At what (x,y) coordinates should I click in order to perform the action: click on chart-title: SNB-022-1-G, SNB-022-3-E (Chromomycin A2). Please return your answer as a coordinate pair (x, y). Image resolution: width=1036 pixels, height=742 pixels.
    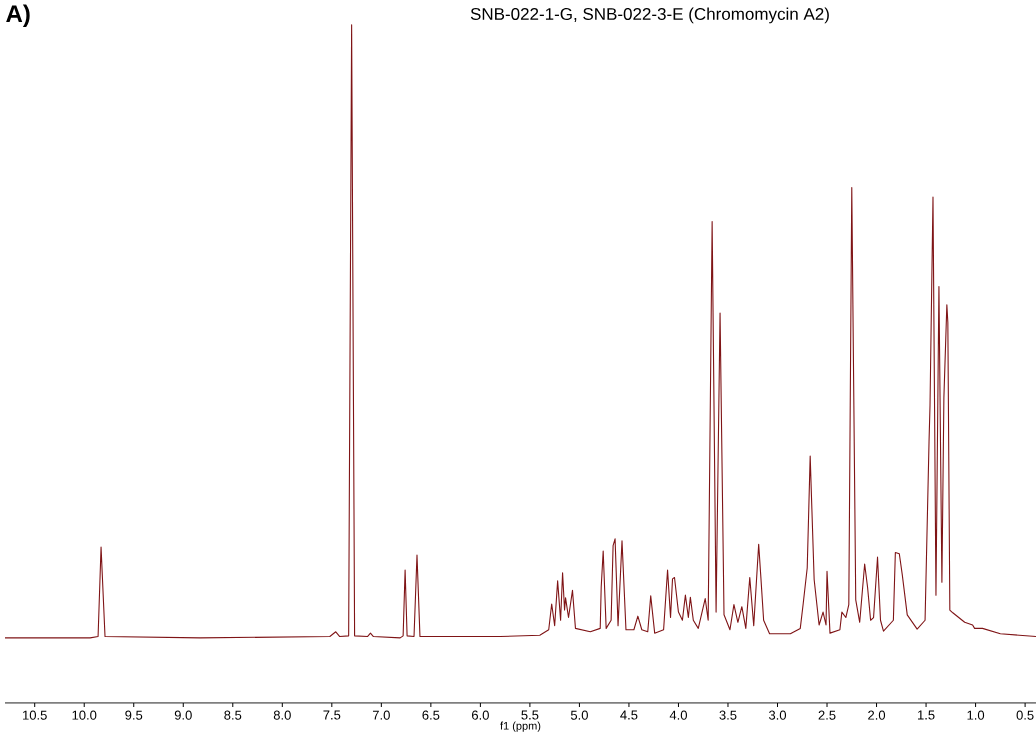
    Looking at the image, I should click on (649, 15).